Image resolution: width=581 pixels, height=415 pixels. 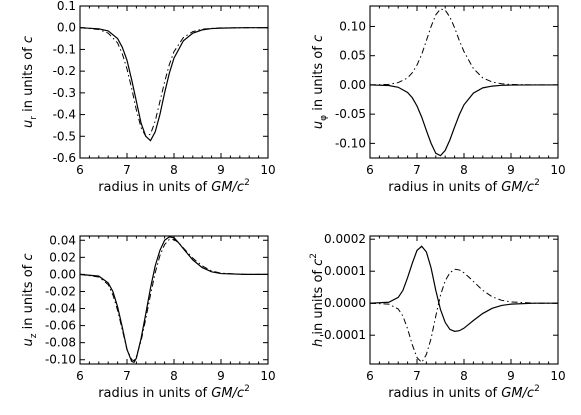 I want to click on y-tick-label: -0.2, so click(x=64, y=71).